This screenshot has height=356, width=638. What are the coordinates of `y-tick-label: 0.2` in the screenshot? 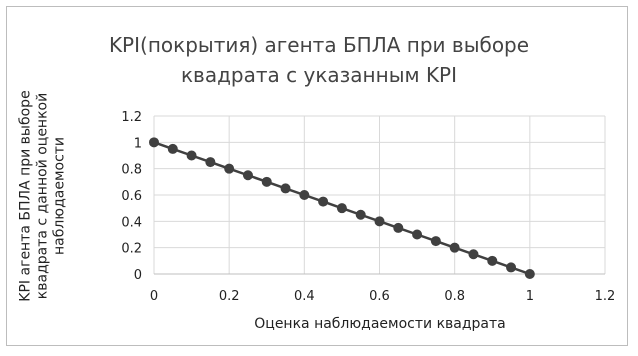 It's located at (131, 249).